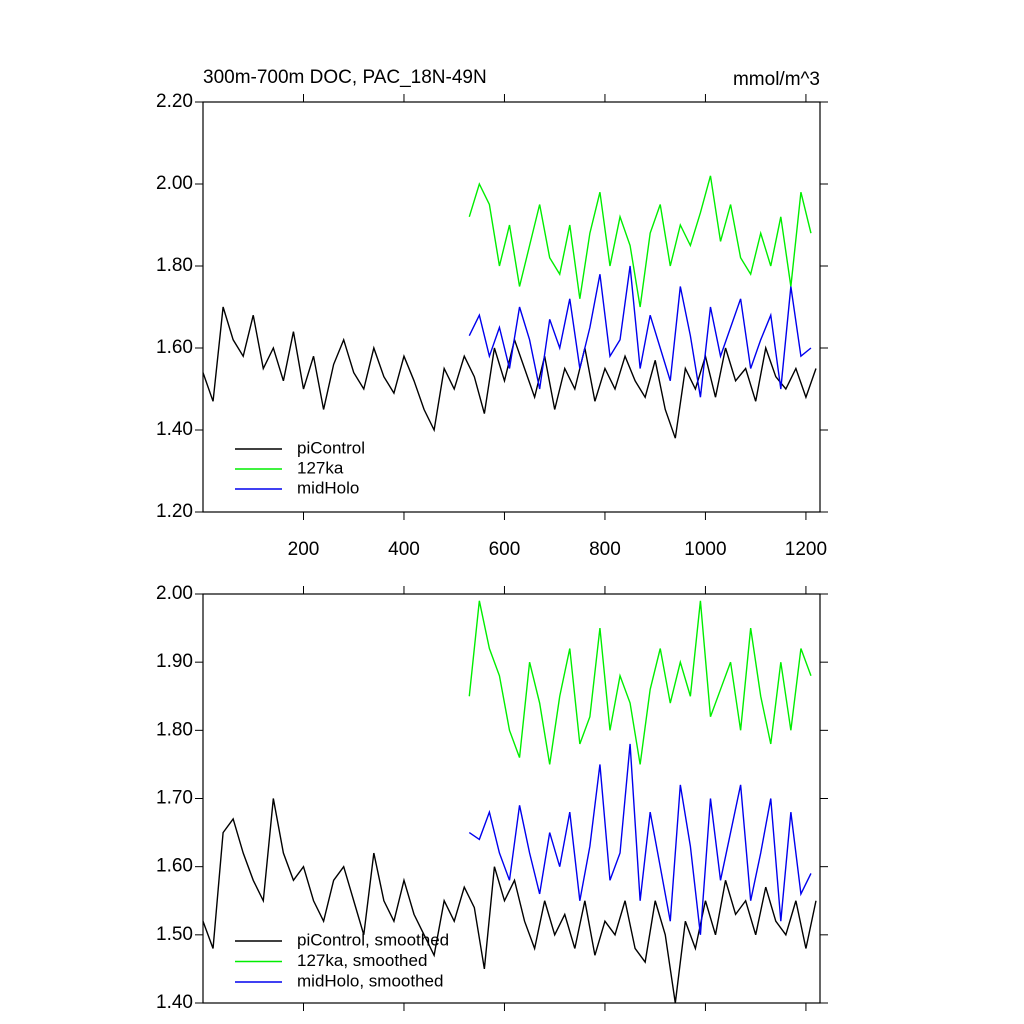 The image size is (1024, 1024). What do you see at coordinates (328, 487) in the screenshot?
I see `legend-label: midHolo` at bounding box center [328, 487].